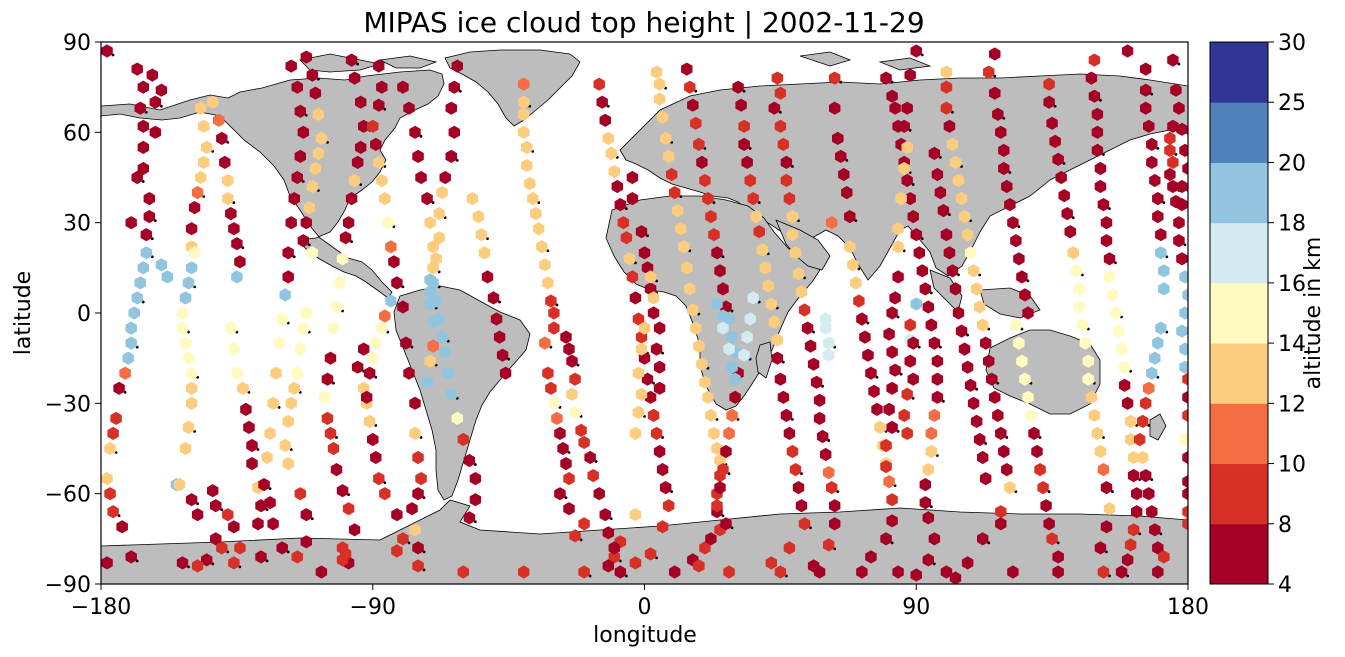  I want to click on colorbar-bin, so click(1239, 72).